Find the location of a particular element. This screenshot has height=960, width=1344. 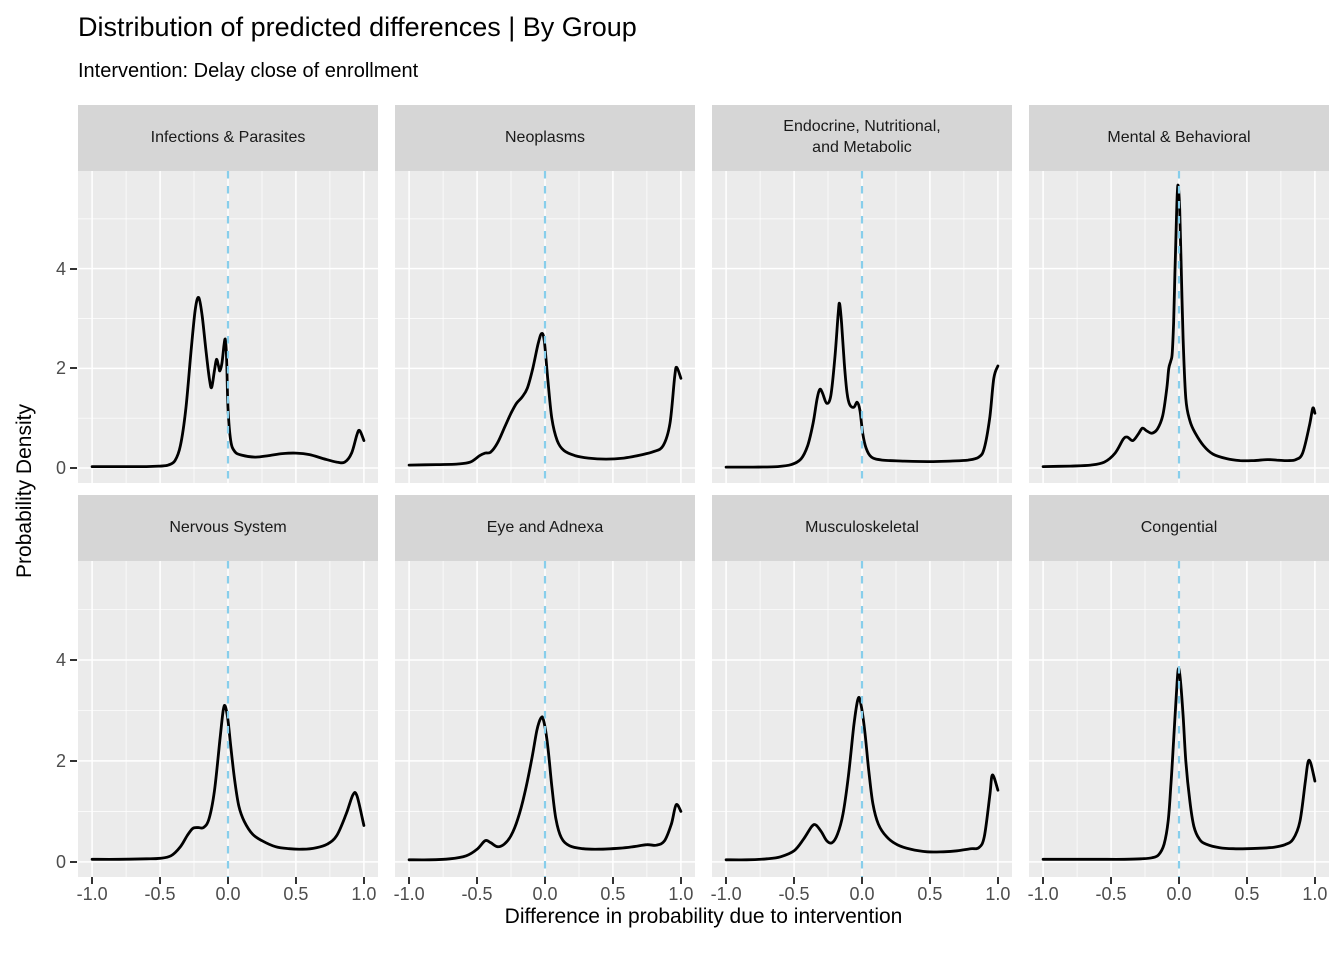

plot-subtitle: Intervention: Delay close of enrollment is located at coordinates (248, 71).